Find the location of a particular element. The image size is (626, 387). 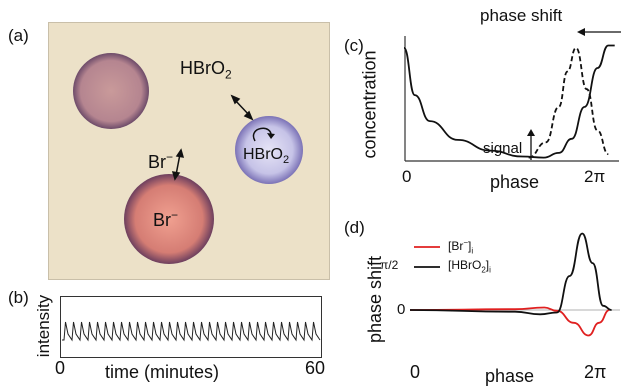

panel-c-ylabel-wrap: concentration is located at coordinates (375, 105).